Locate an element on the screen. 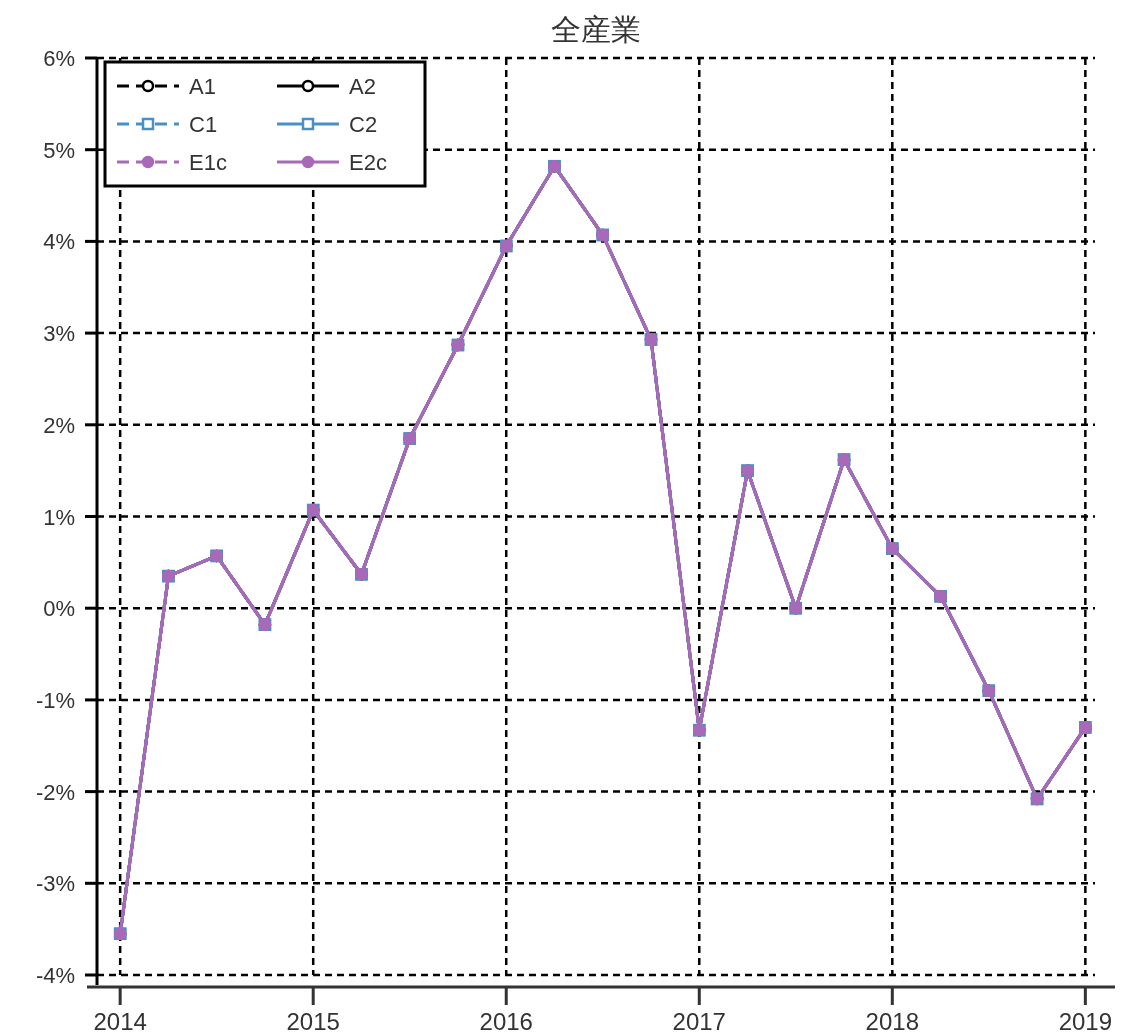 This screenshot has height=1032, width=1128. y-tick-label: 5% is located at coordinates (59, 150).